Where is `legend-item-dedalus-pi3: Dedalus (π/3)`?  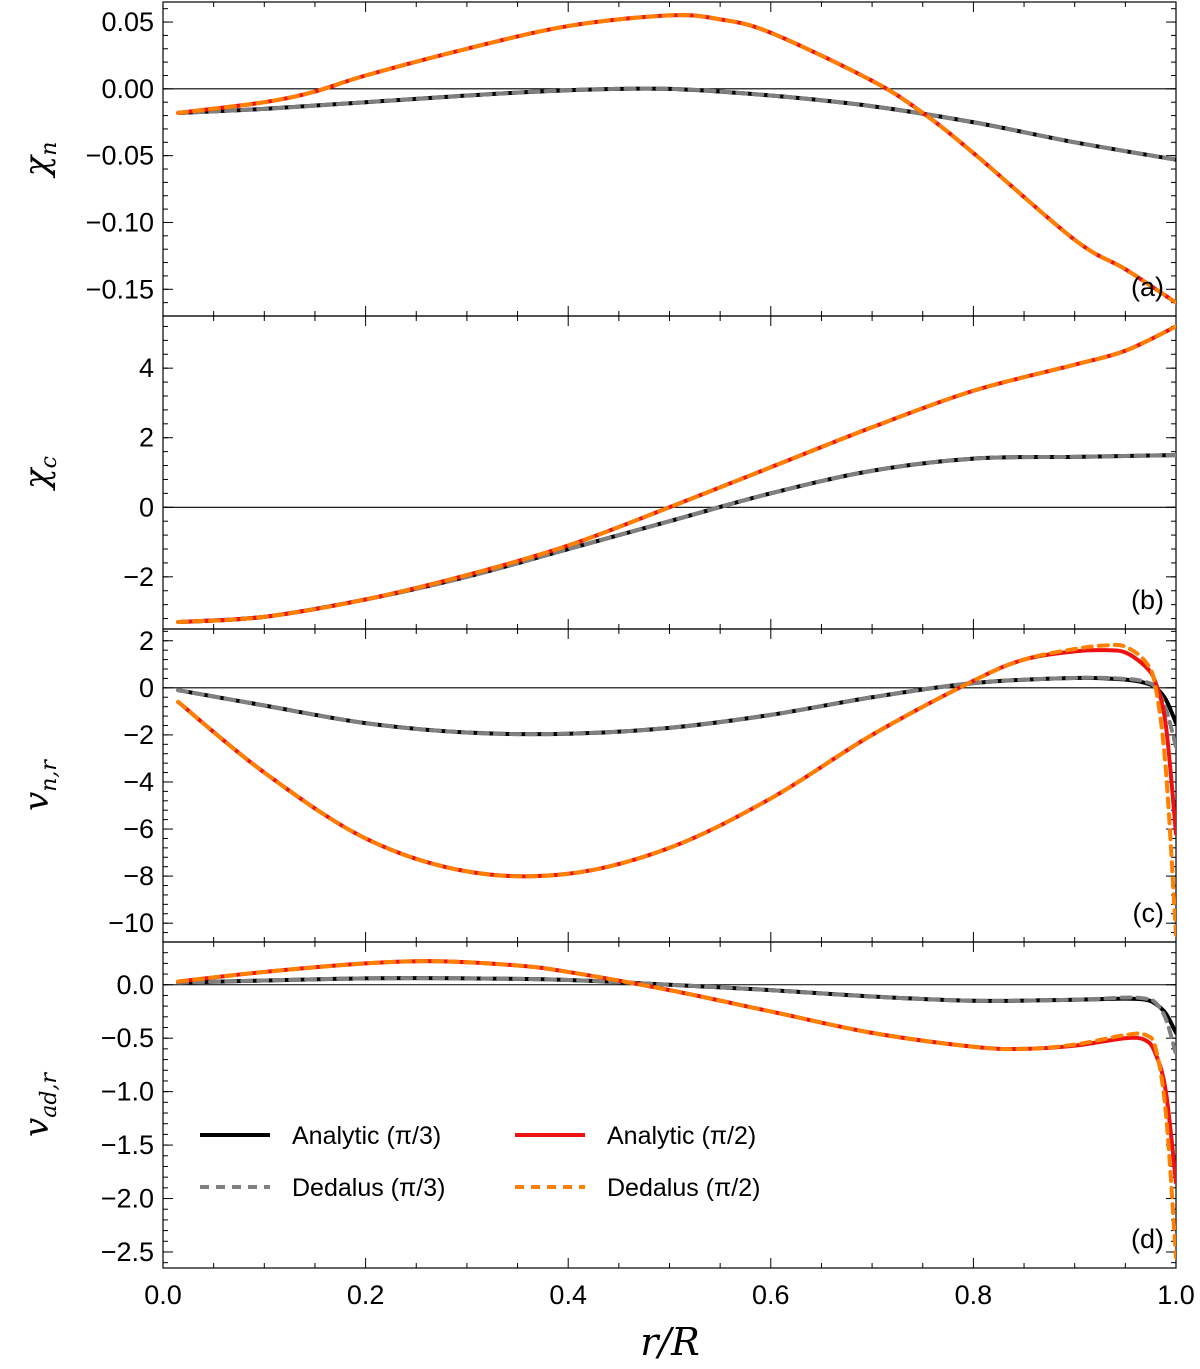 legend-item-dedalus-pi3: Dedalus (π/3) is located at coordinates (322, 1188).